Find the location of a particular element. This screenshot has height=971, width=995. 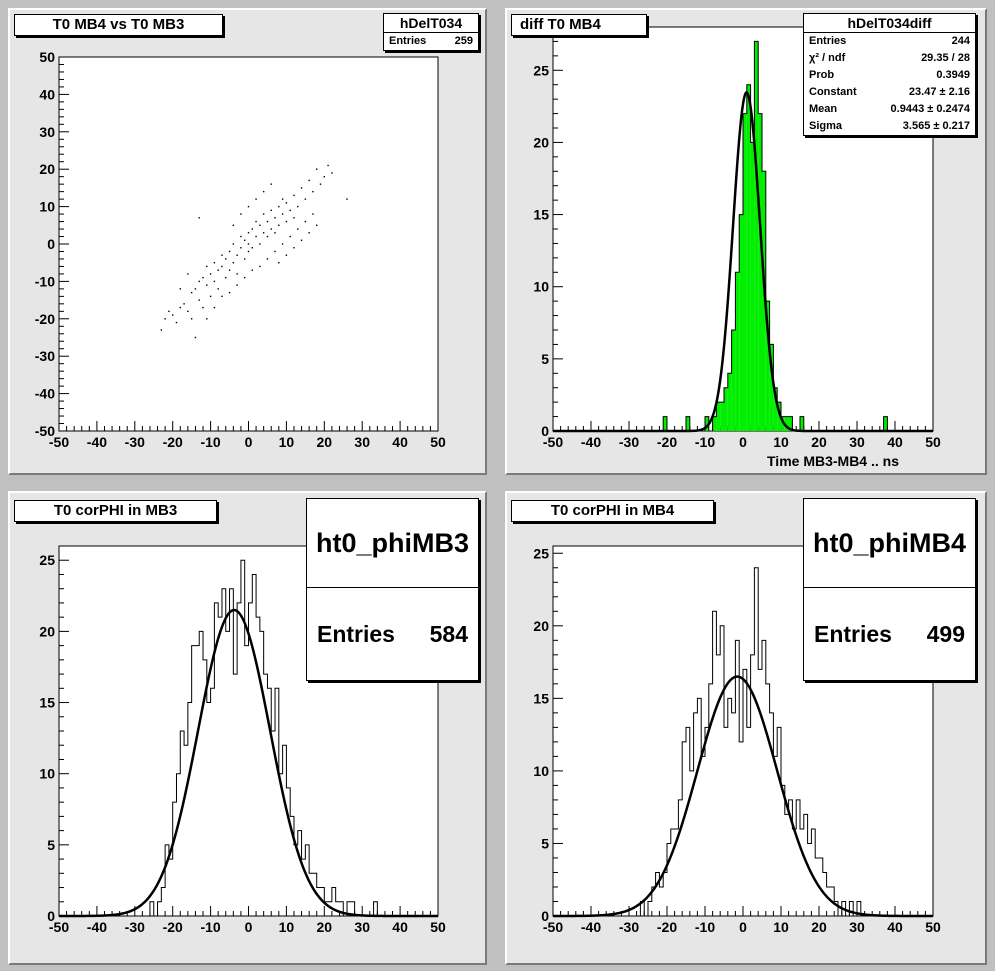

x-tick-label: -10 is located at coordinates (210, 927).